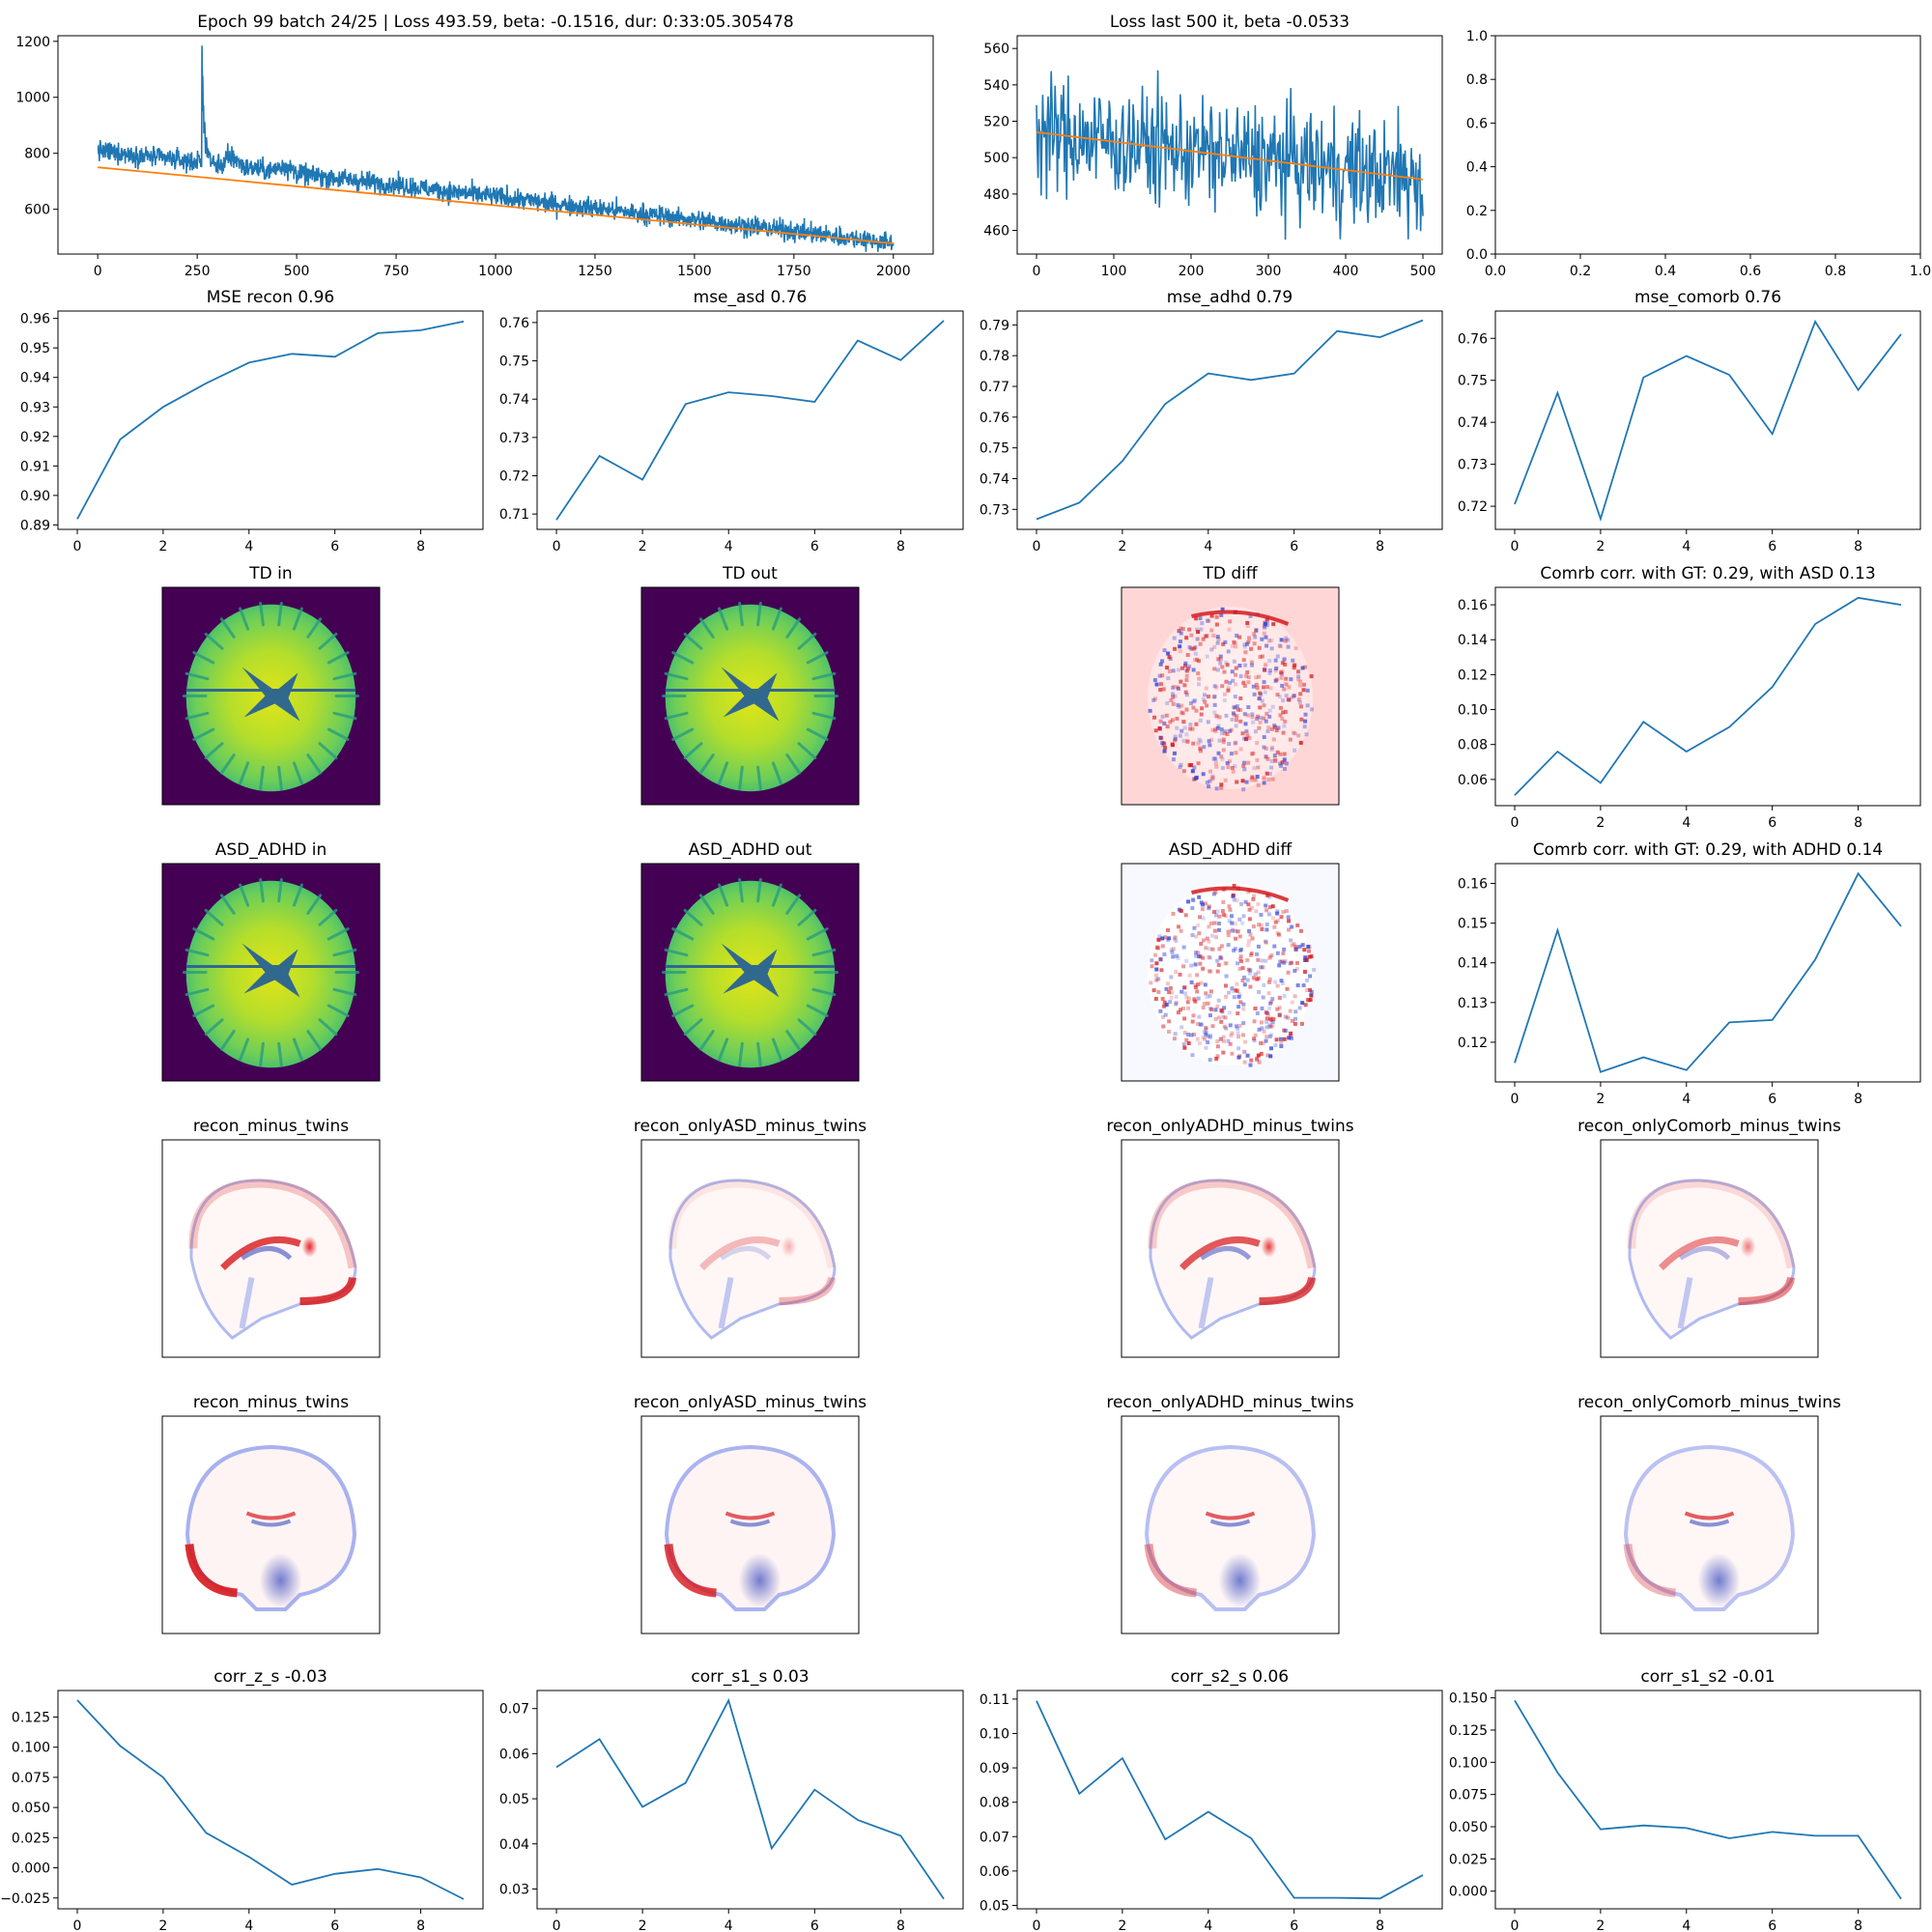 The height and width of the screenshot is (1932, 1932). Describe the element at coordinates (271, 1126) in the screenshot. I see `image-title: recon_minus_twins` at that location.